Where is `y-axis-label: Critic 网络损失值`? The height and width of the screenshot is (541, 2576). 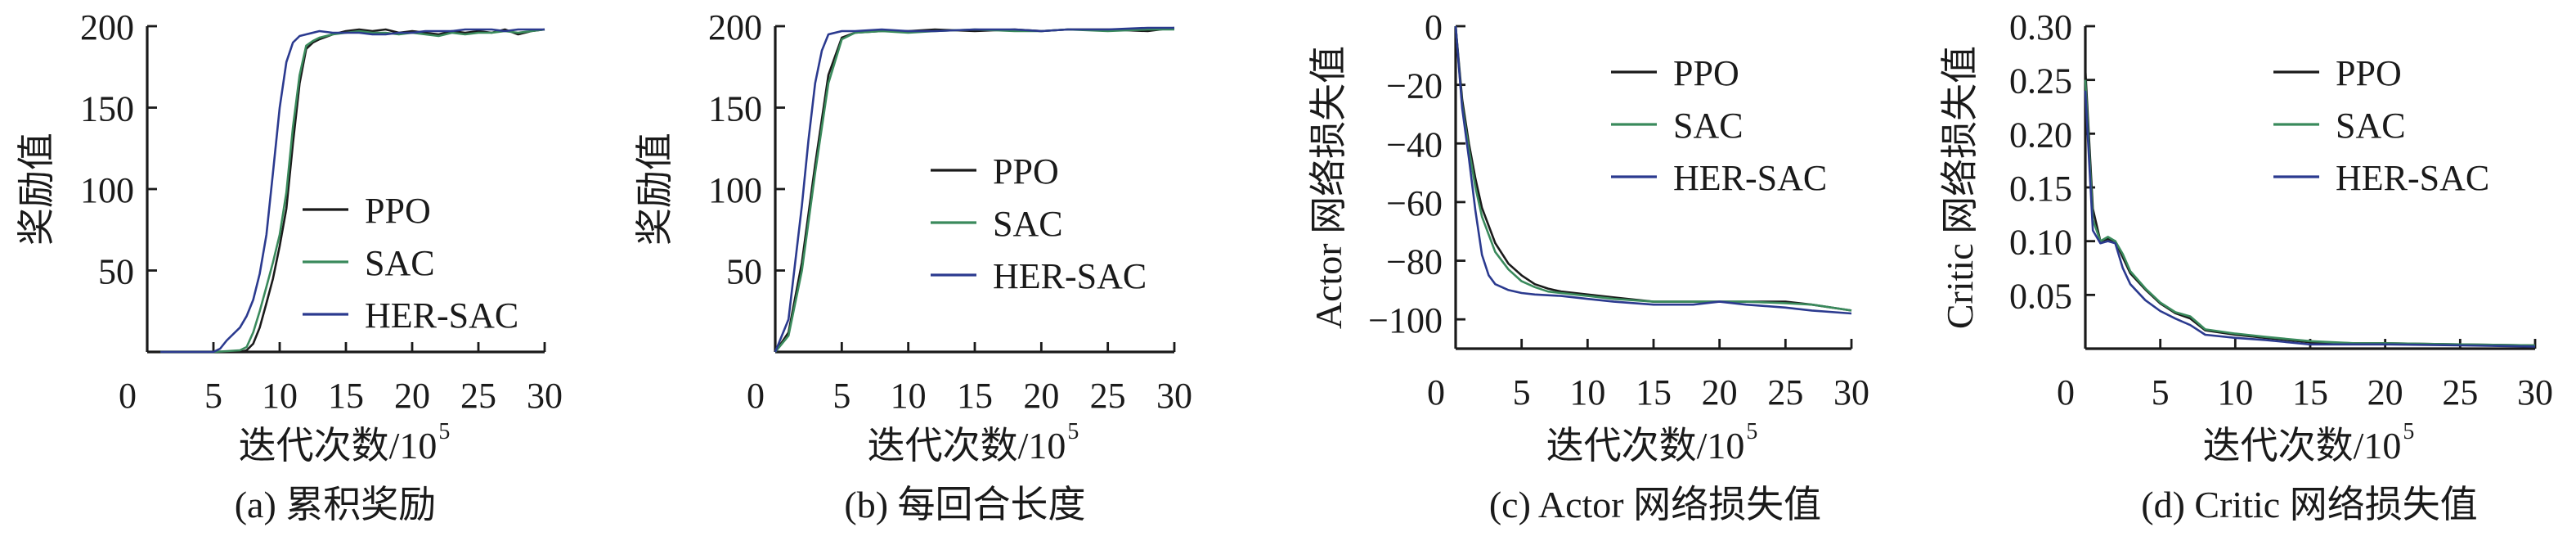 y-axis-label: Critic 网络损失值 is located at coordinates (1960, 187).